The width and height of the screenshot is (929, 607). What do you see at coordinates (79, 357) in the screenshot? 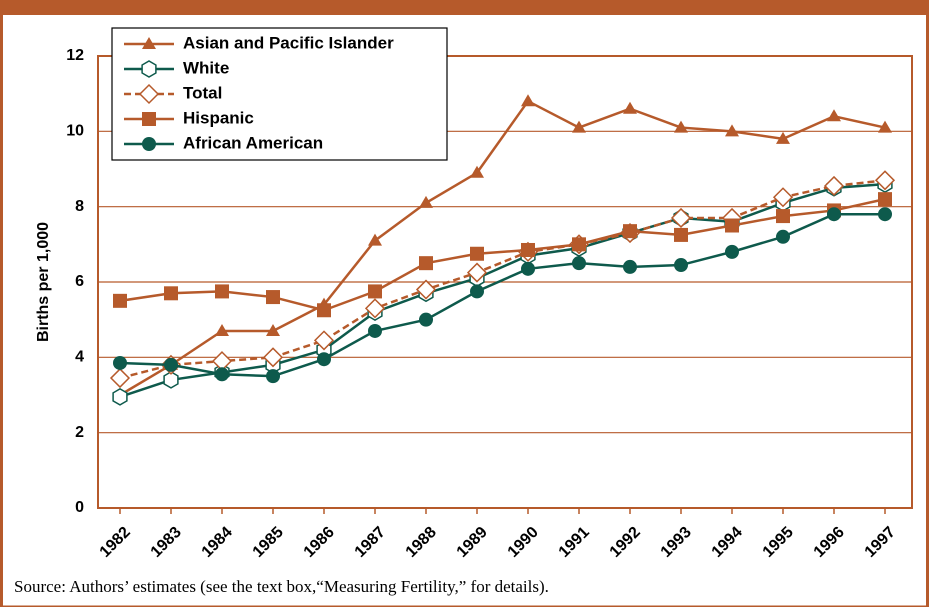
I see `y-tick-label: 4` at bounding box center [79, 357].